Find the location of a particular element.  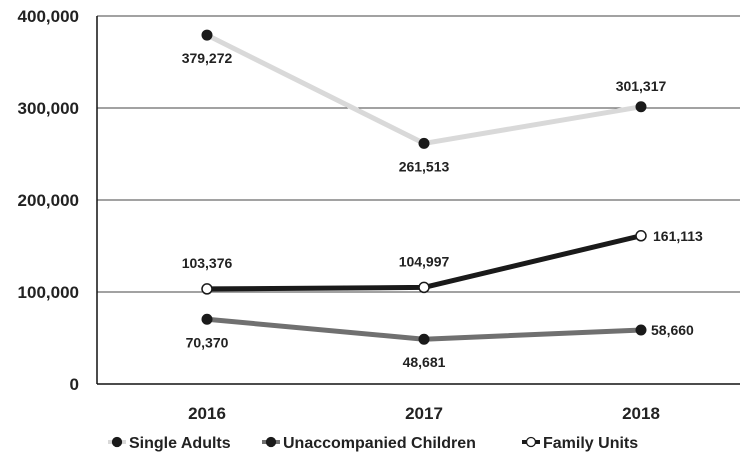

y-tick-label: 100,000 is located at coordinates (48, 292).